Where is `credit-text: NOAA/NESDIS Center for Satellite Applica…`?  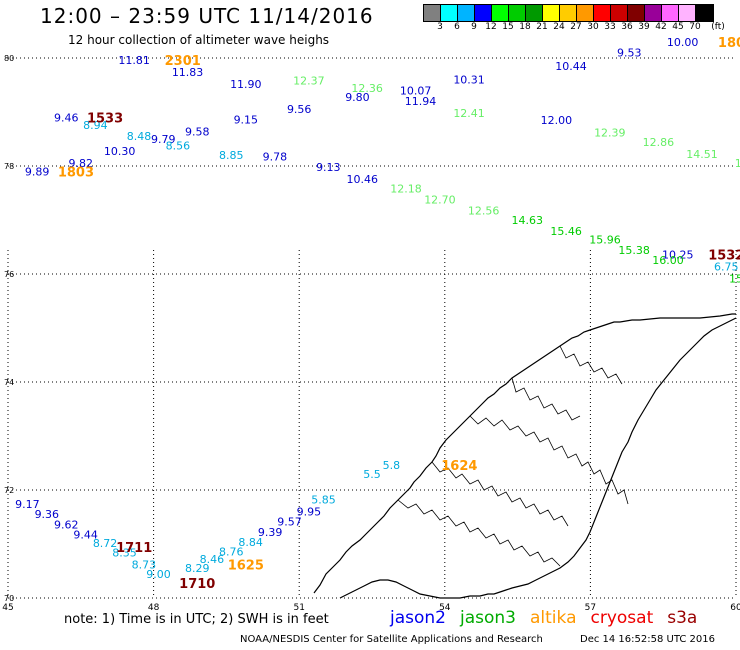
credit-text: NOAA/NESDIS Center for Satellite Applica… is located at coordinates (391, 639).